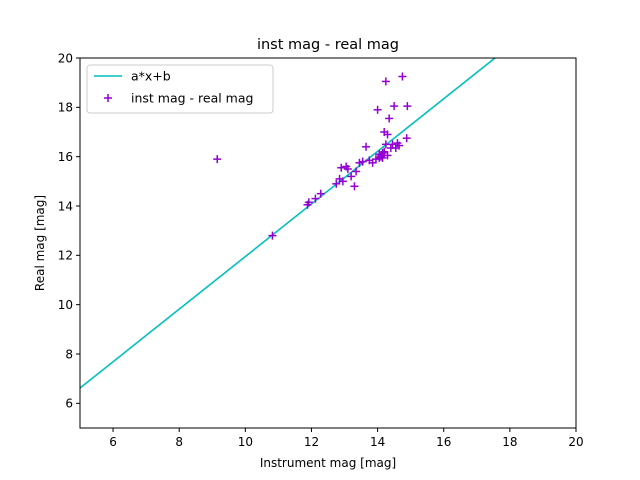 Image resolution: width=640 pixels, height=480 pixels. I want to click on y-tick-label: 16, so click(65, 157).